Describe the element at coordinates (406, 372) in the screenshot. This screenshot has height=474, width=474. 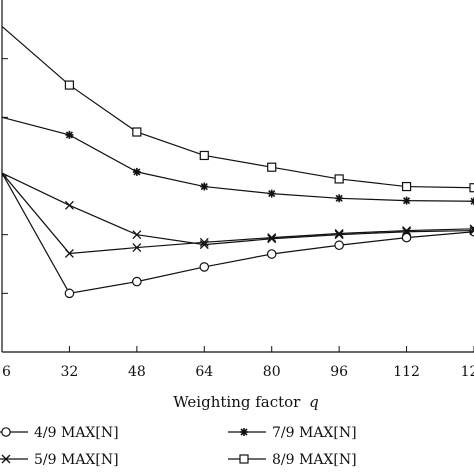
I see `x-tick-label: 112` at that location.